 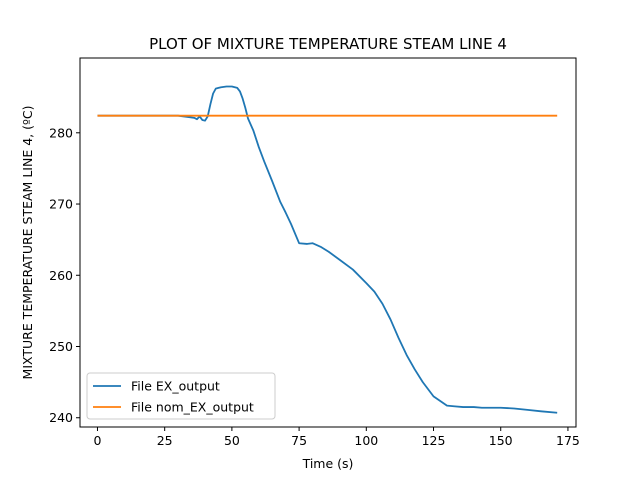 I want to click on legend-label-nom-ex-output: File nom_EX_output, so click(x=192, y=407).